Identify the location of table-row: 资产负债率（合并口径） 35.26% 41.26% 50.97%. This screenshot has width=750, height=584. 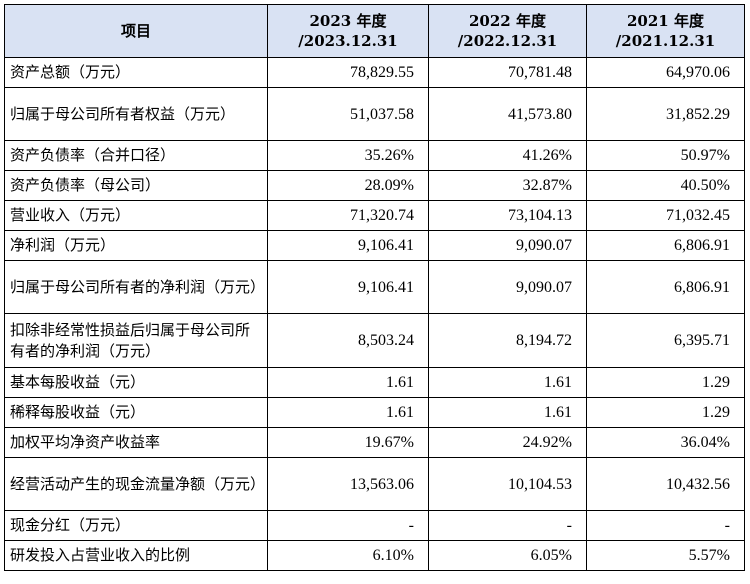
(374, 155).